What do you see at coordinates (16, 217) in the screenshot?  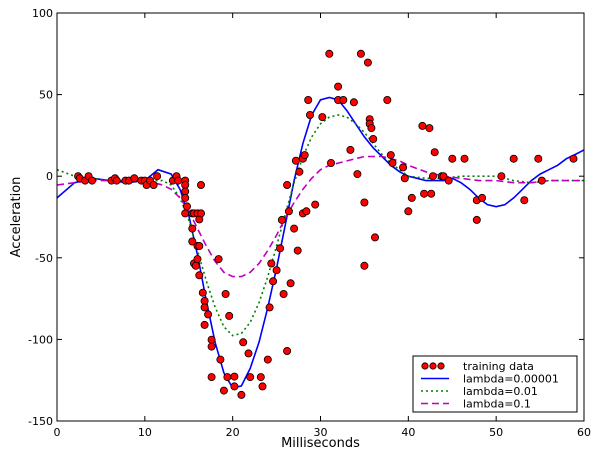 I see `y-axis-label: Acceleration` at bounding box center [16, 217].